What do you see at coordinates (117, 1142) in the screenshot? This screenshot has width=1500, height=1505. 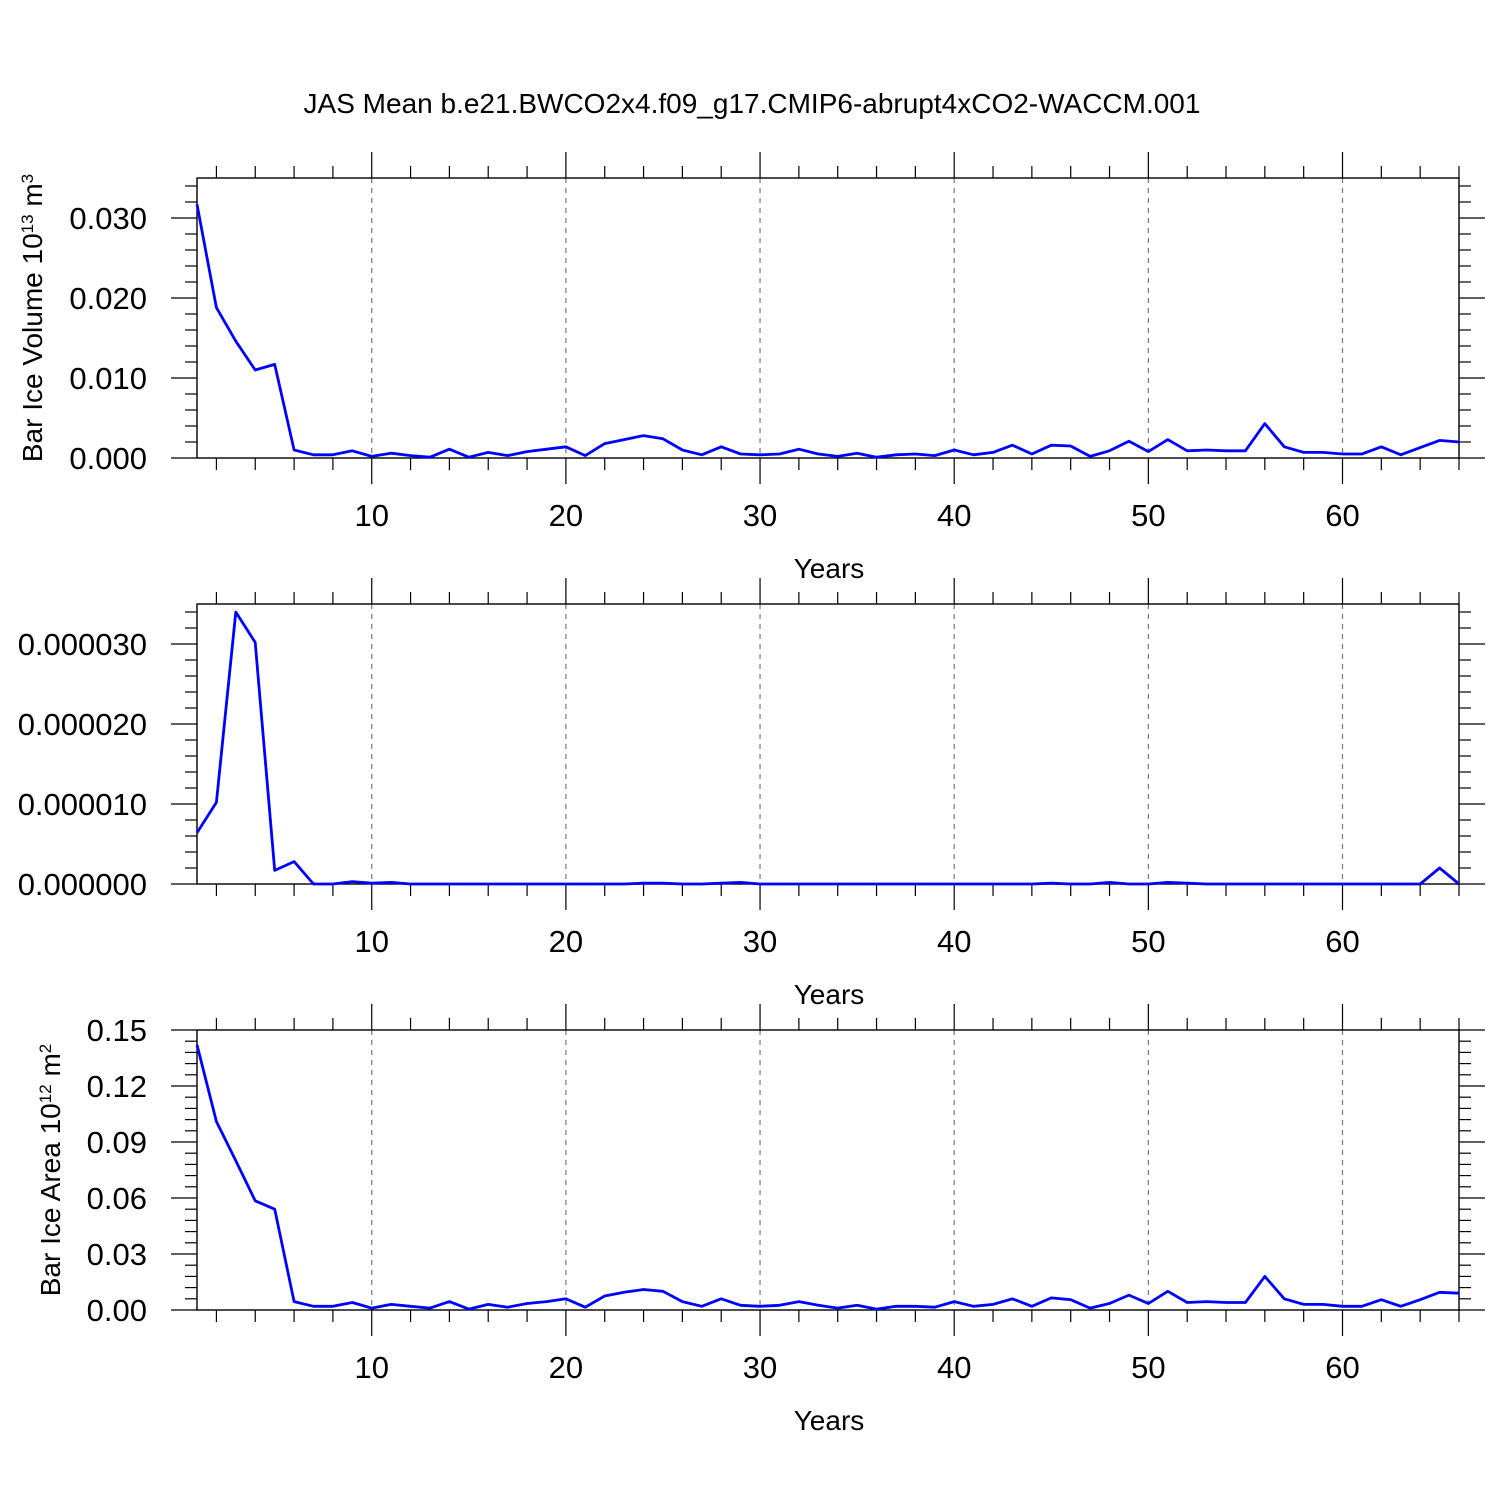 I see `y-tick-label: 0.09` at bounding box center [117, 1142].